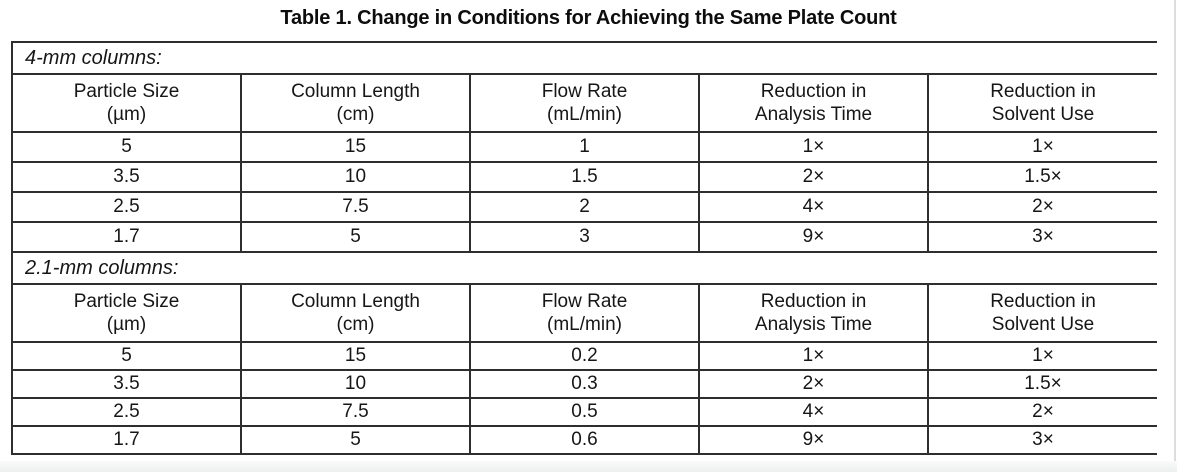 This screenshot has width=1177, height=472. I want to click on section-row-4mm: 4-mm columns:, so click(584, 58).